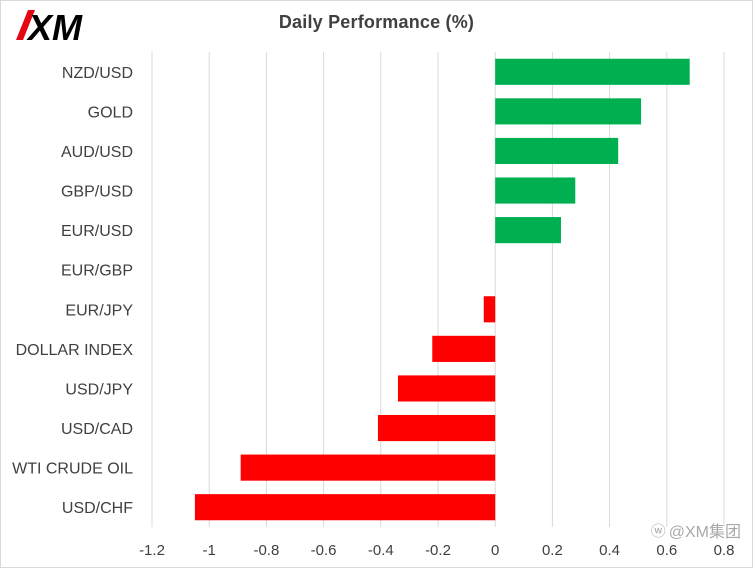 Image resolution: width=753 pixels, height=568 pixels. I want to click on category-label: EUR/JPY, so click(99, 310).